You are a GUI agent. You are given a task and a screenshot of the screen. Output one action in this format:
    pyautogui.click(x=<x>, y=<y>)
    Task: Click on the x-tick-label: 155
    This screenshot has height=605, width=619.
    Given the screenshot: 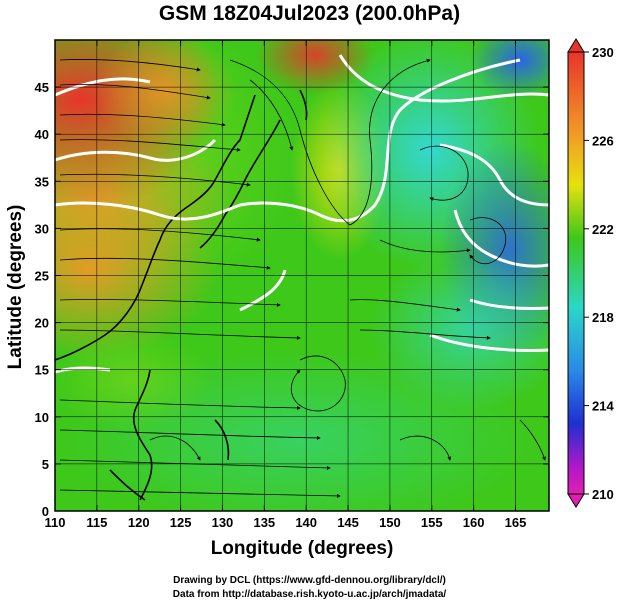 What is the action you would take?
    pyautogui.click(x=432, y=522)
    